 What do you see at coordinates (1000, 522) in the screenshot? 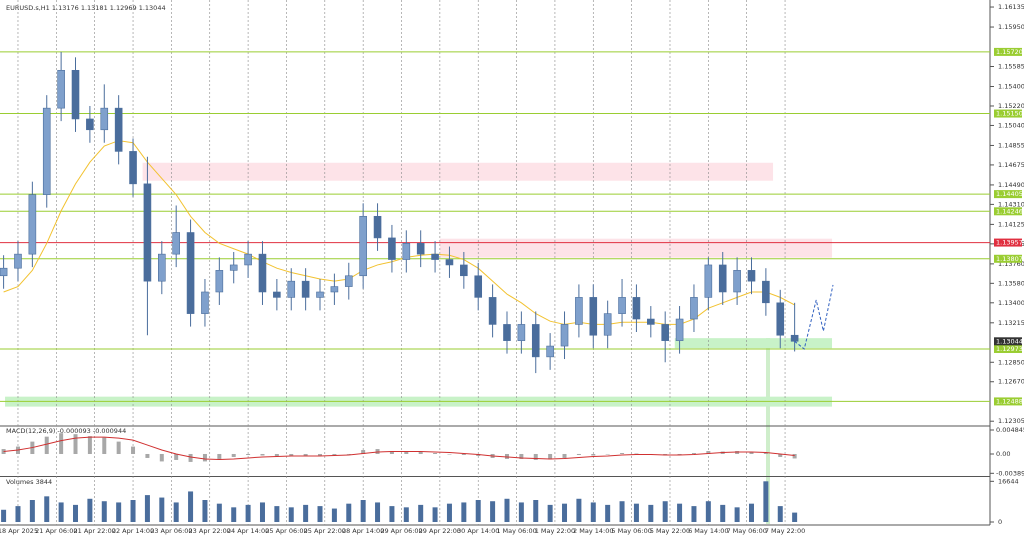
I see `y-tick-label: 0` at bounding box center [1000, 522].